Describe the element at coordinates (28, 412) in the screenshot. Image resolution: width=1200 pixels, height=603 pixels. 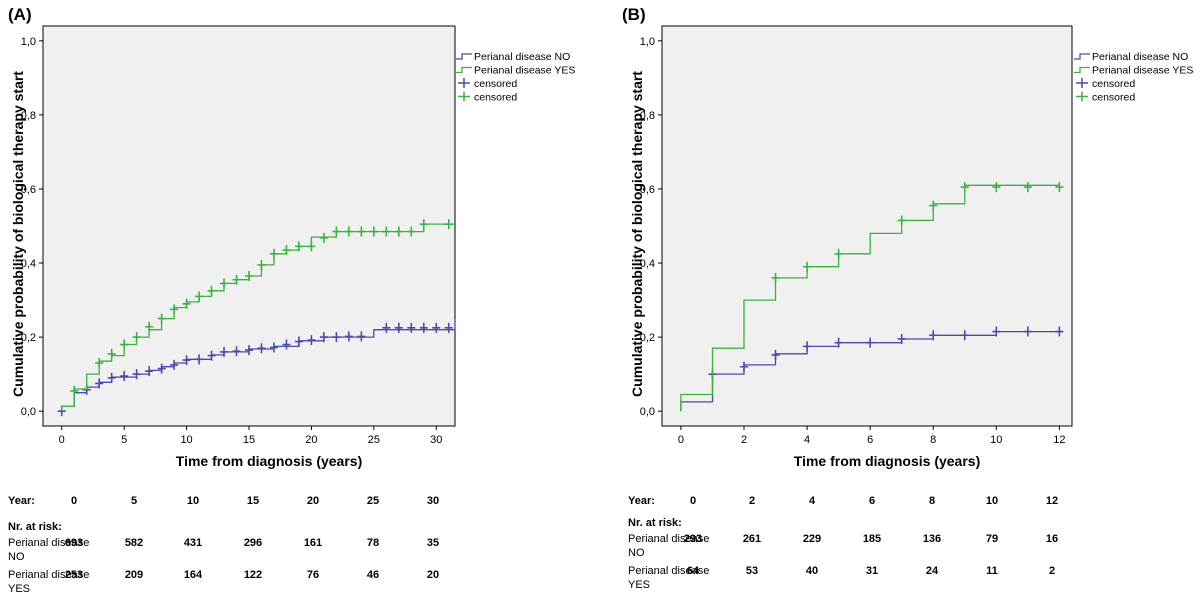
I see `y-tick-label: 0,0` at that location.